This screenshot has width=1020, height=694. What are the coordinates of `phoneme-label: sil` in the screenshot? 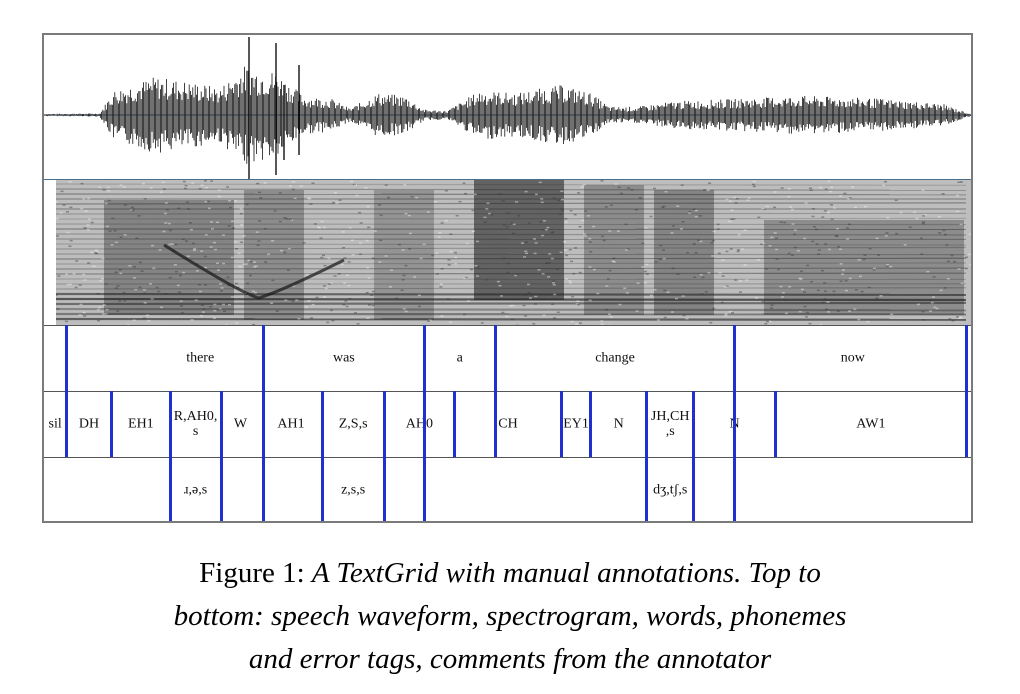 It's located at (55, 424).